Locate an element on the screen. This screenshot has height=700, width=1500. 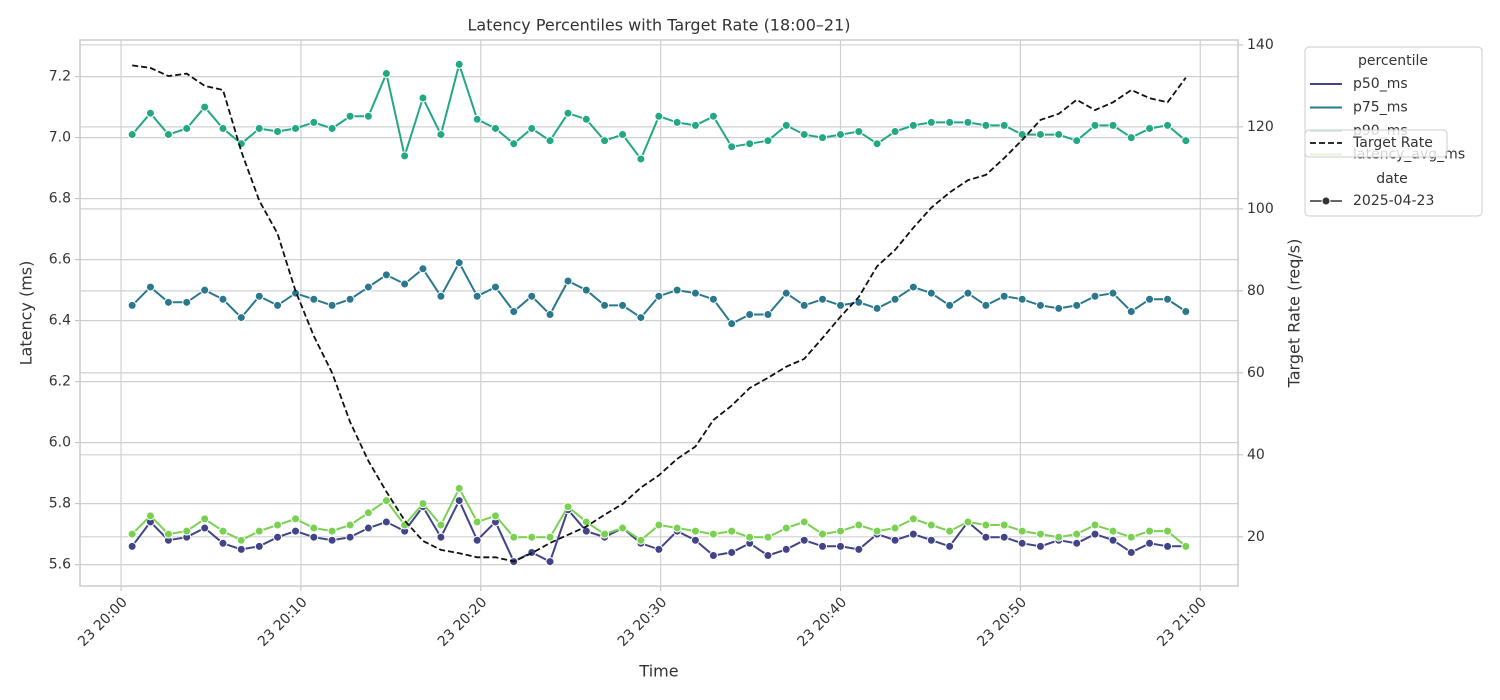
y-tick-label: 6.2 is located at coordinates (60, 382).